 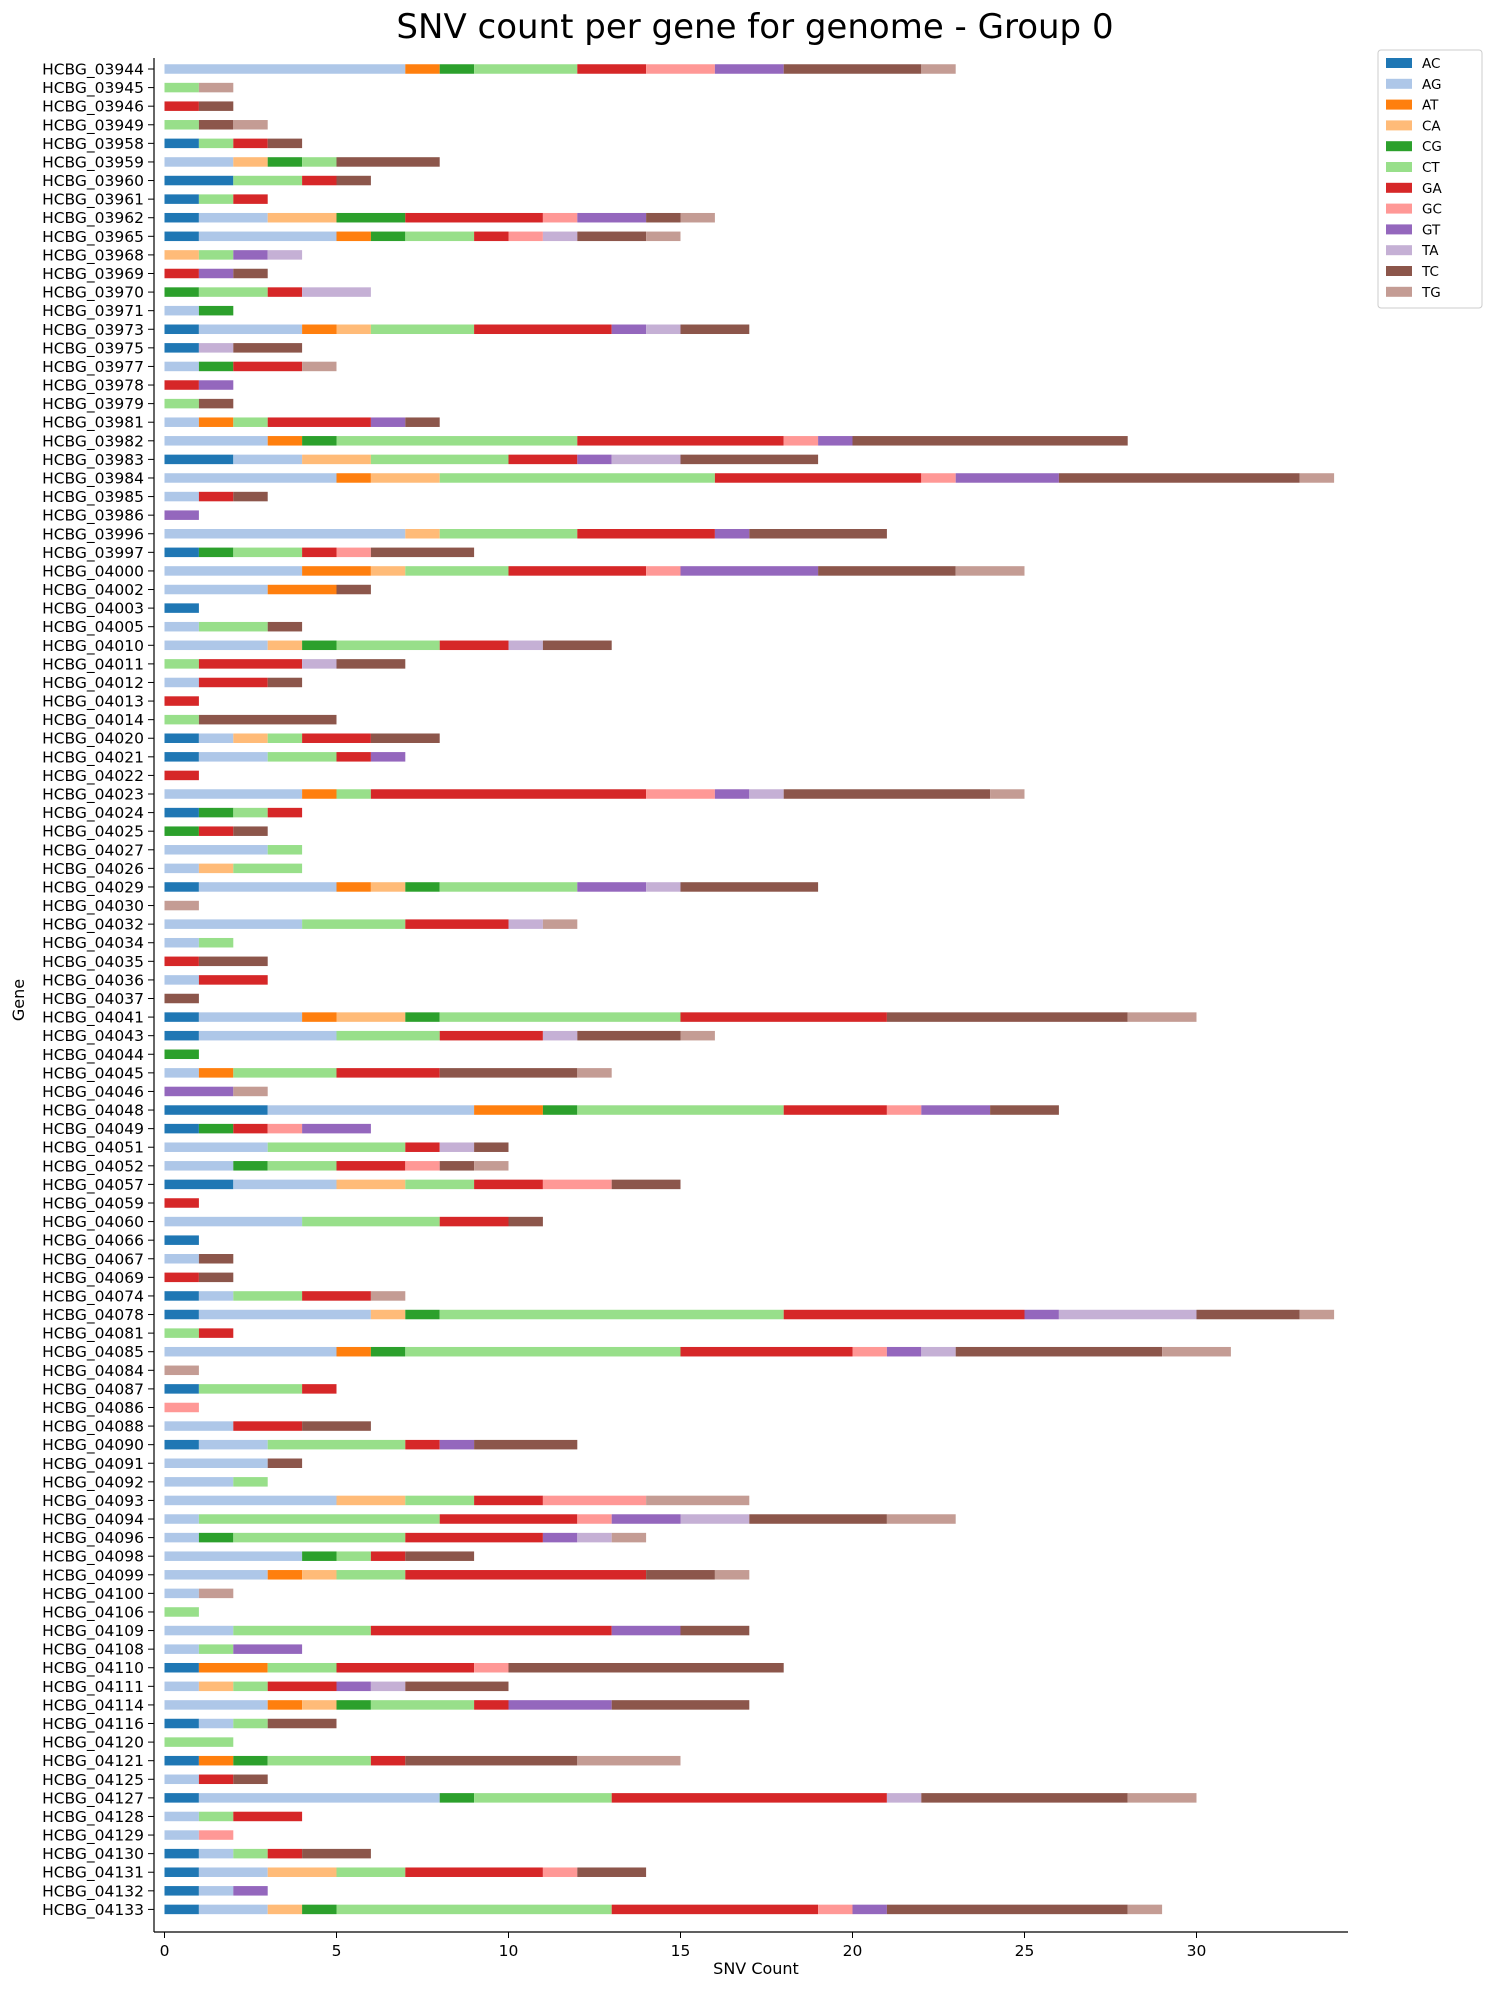 I want to click on legend-label-ga: GA, so click(x=1432, y=189).